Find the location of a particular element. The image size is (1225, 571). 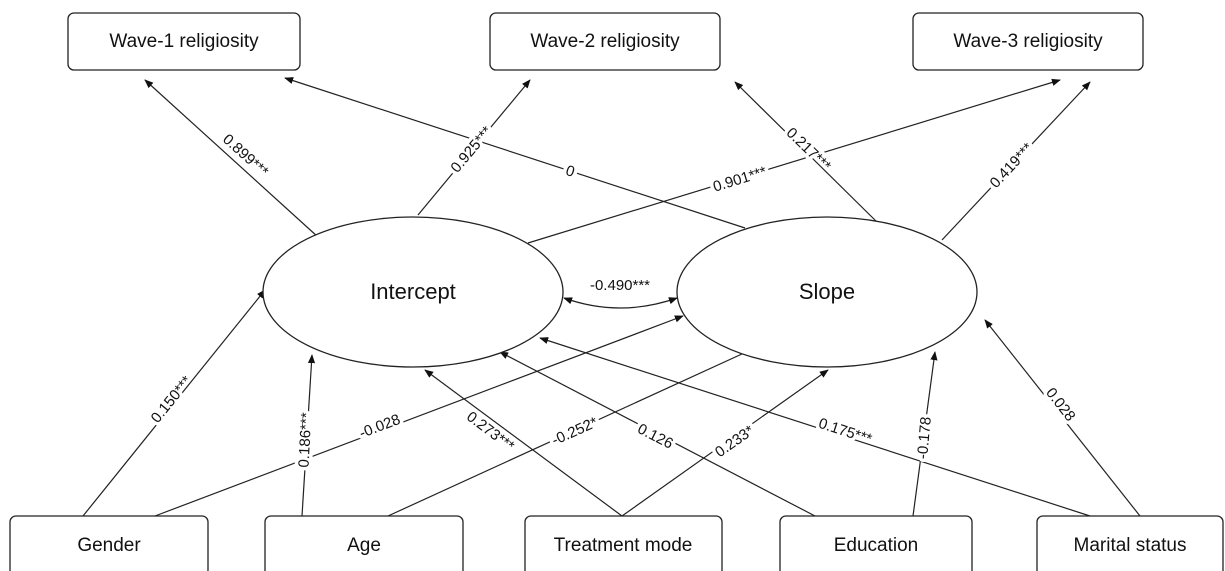

edge-label: 0.175*** is located at coordinates (845, 431).